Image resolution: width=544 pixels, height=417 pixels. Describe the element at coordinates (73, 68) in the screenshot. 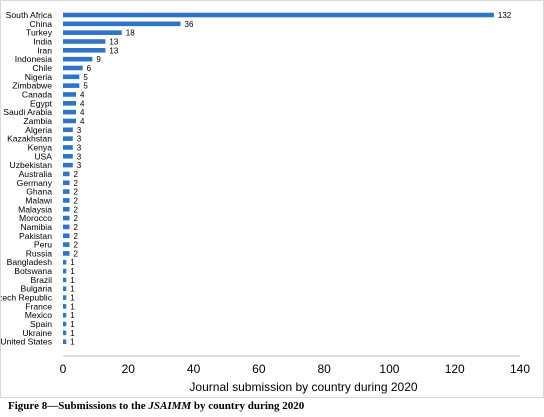

I see `bar-chile` at that location.